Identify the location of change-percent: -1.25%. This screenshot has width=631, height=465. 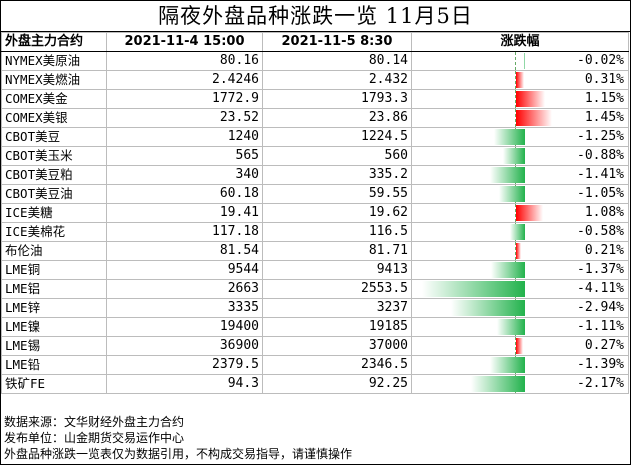
(600, 136).